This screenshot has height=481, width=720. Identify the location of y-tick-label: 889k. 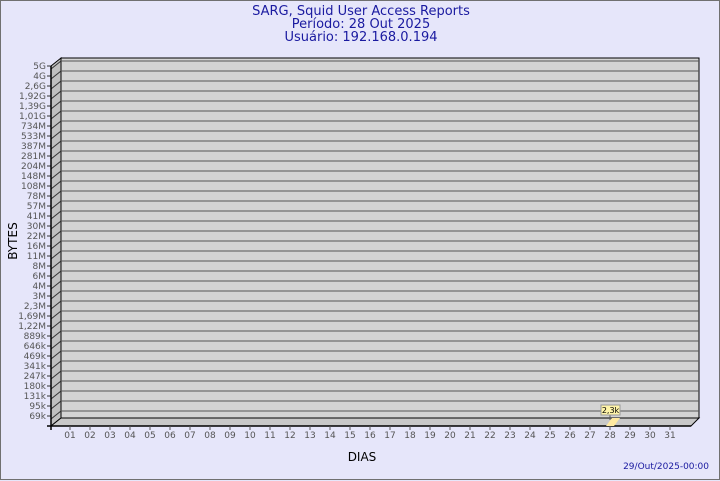
(35, 337).